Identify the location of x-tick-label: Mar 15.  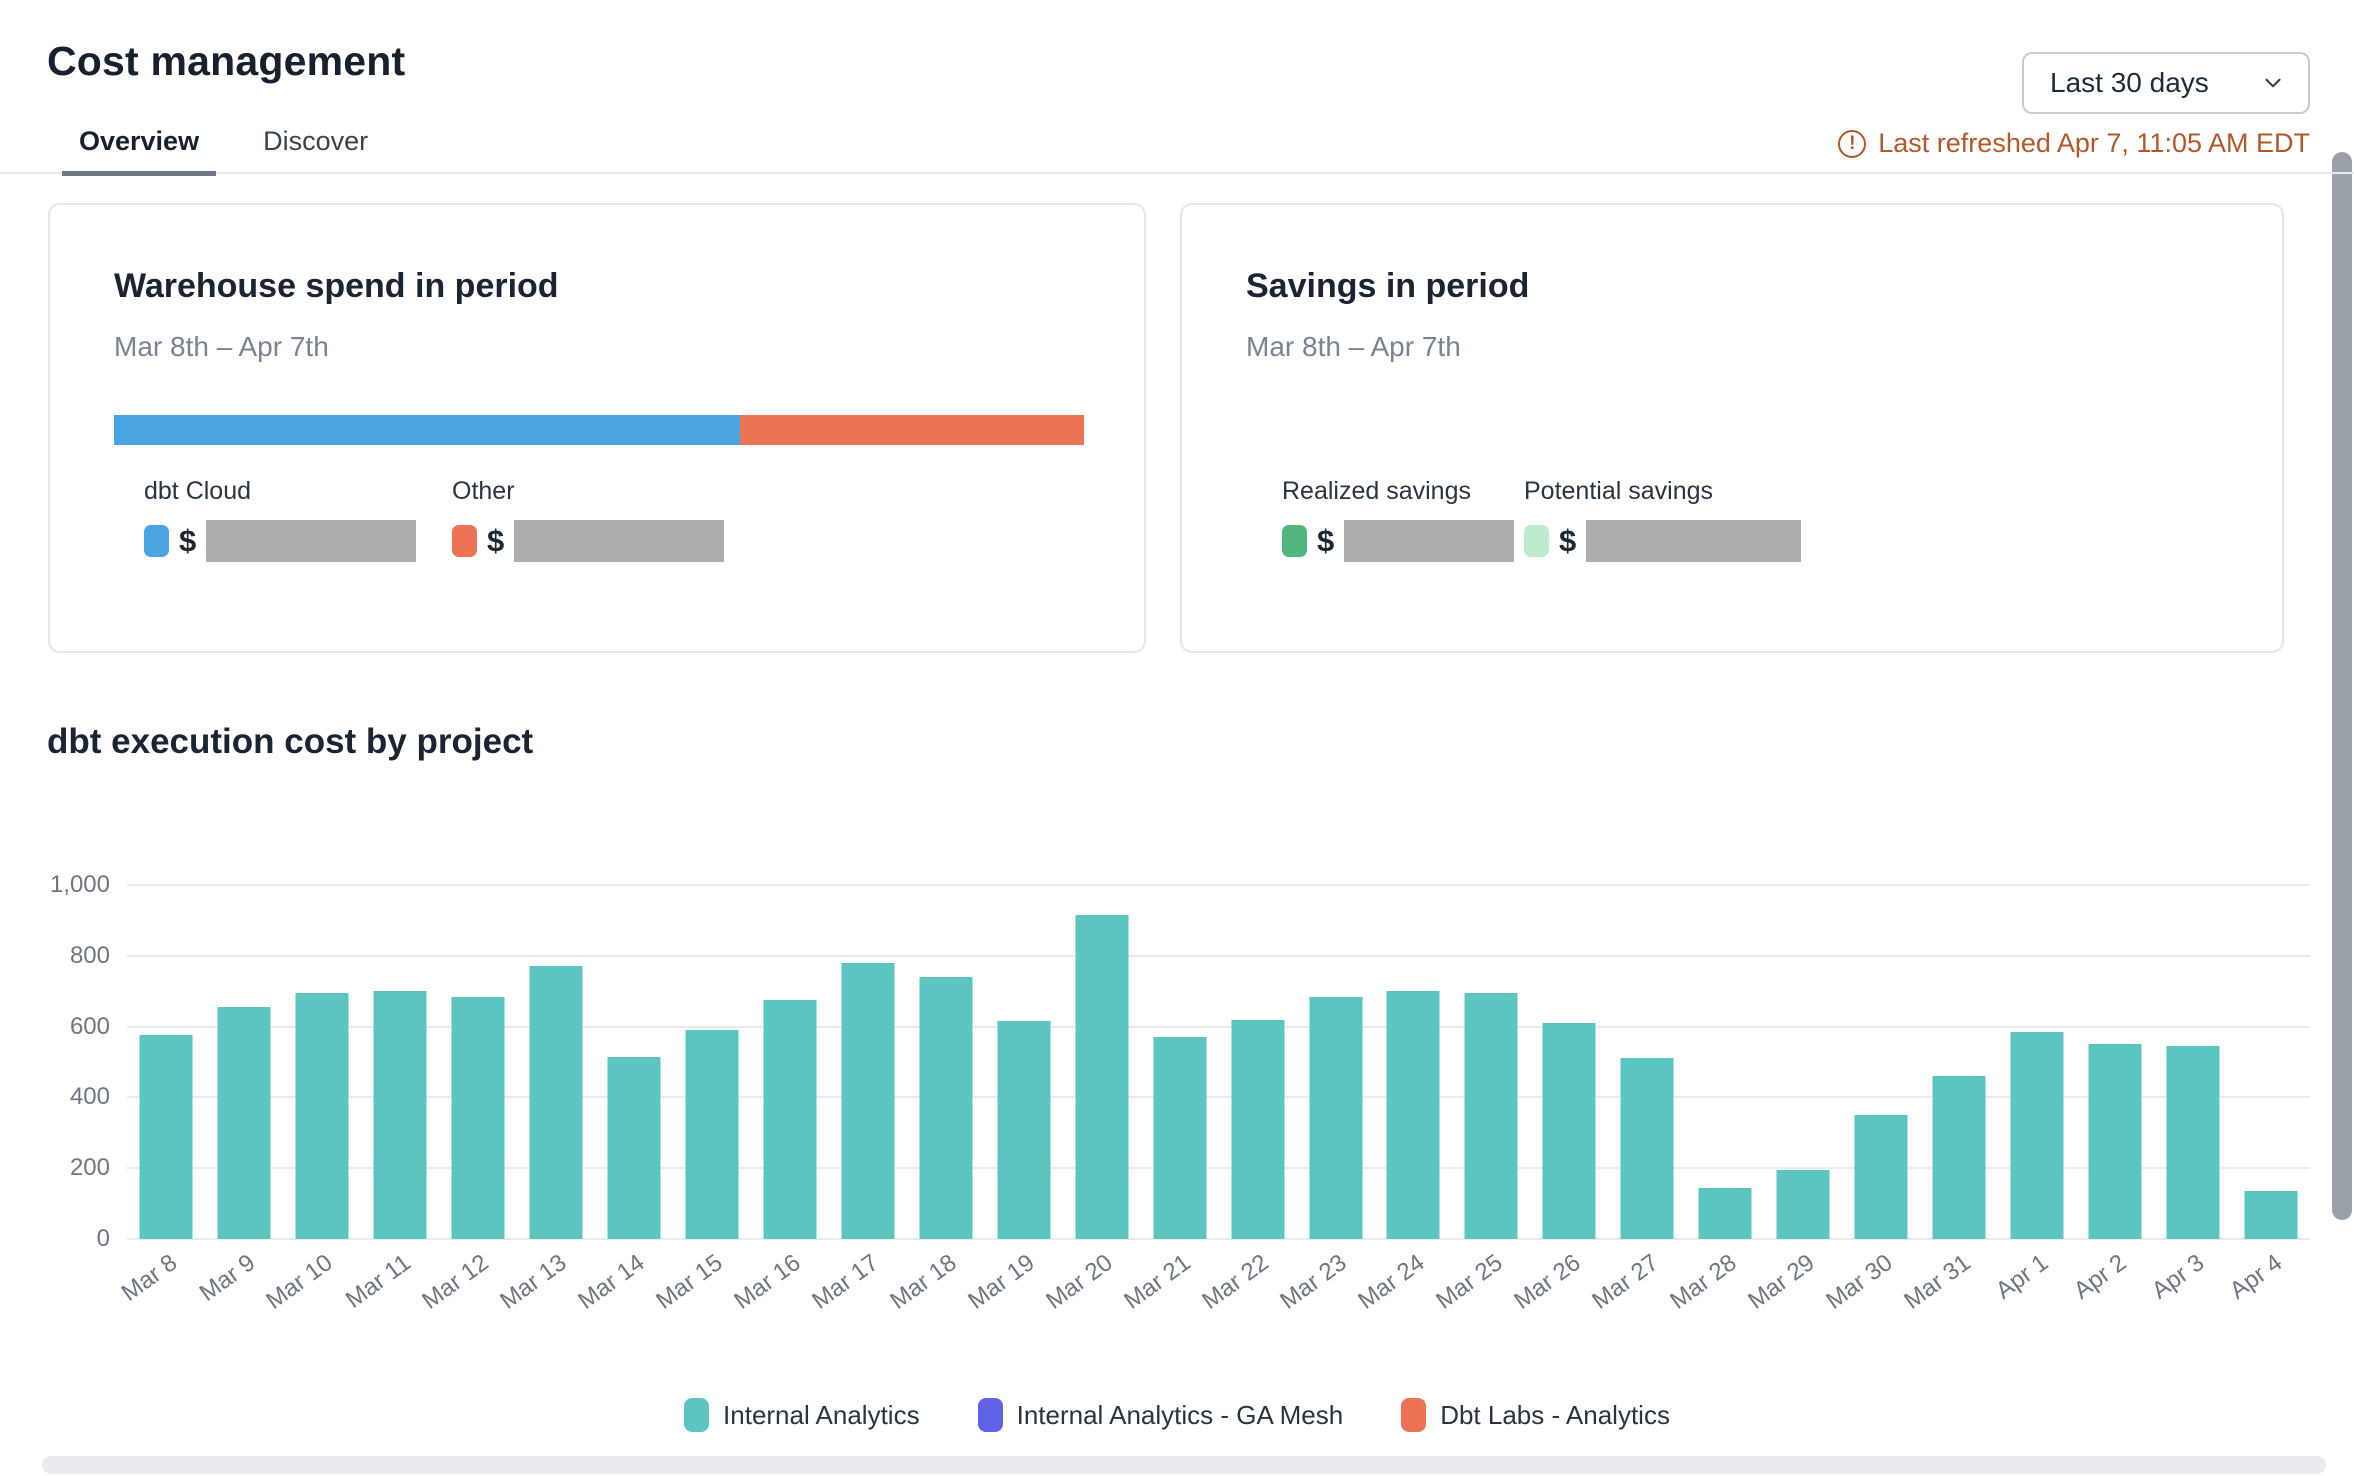
(689, 1282).